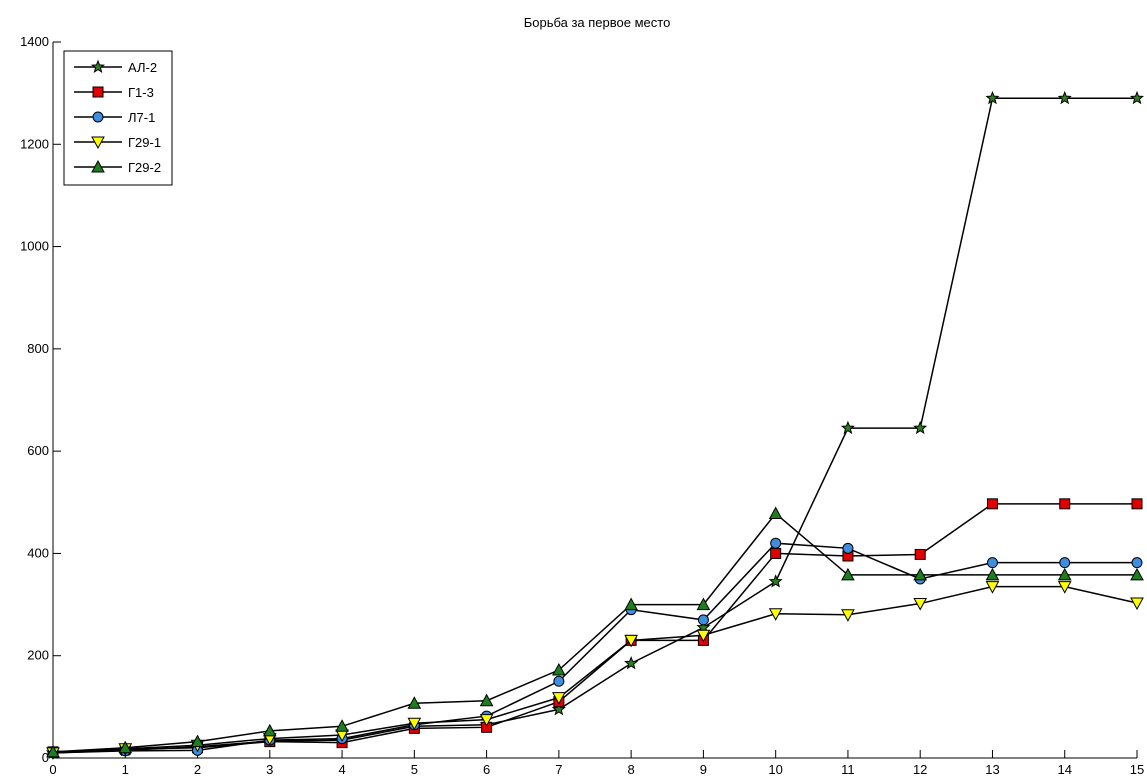 This screenshot has height=779, width=1147. I want to click on legend-label: Л7-1, so click(141, 117).